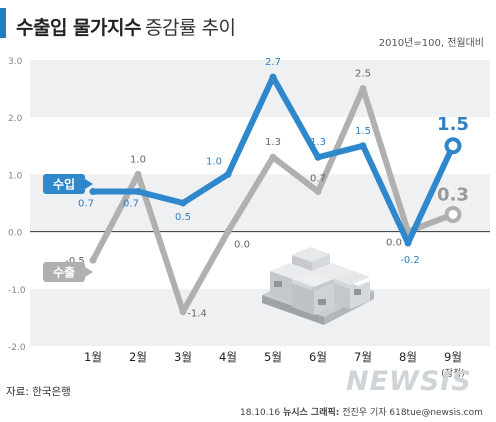 Image resolution: width=496 pixels, height=422 pixels. Describe the element at coordinates (197, 314) in the screenshot. I see `data-label: -1.4` at that location.